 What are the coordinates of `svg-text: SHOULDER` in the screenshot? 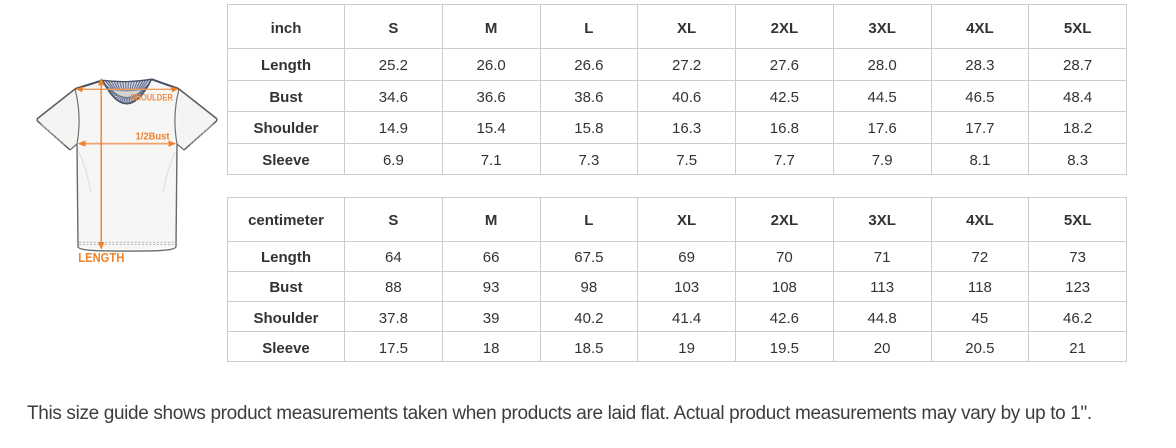 It's located at (151, 97).